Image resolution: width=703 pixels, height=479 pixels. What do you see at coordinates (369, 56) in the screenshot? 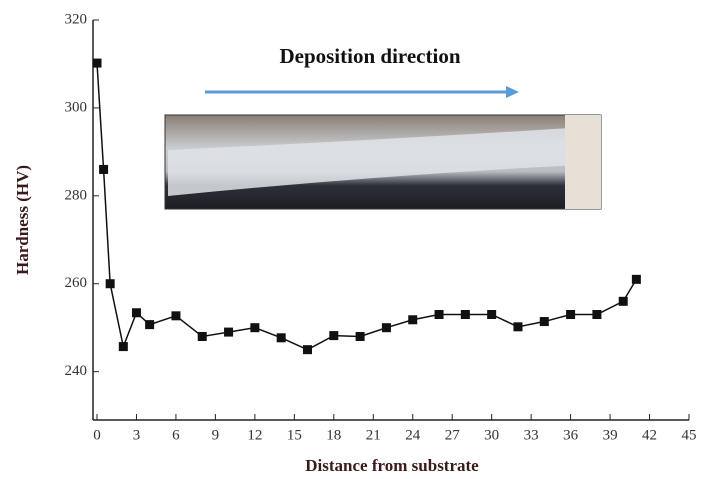
I see `annotation: Deposition direction` at bounding box center [369, 56].